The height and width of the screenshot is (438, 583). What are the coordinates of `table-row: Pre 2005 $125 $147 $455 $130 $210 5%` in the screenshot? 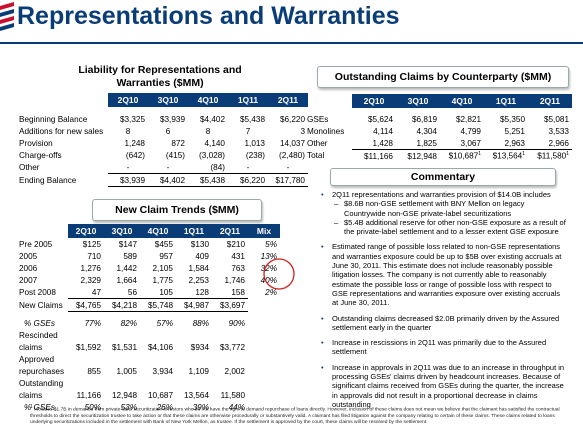 It's located at (148, 244).